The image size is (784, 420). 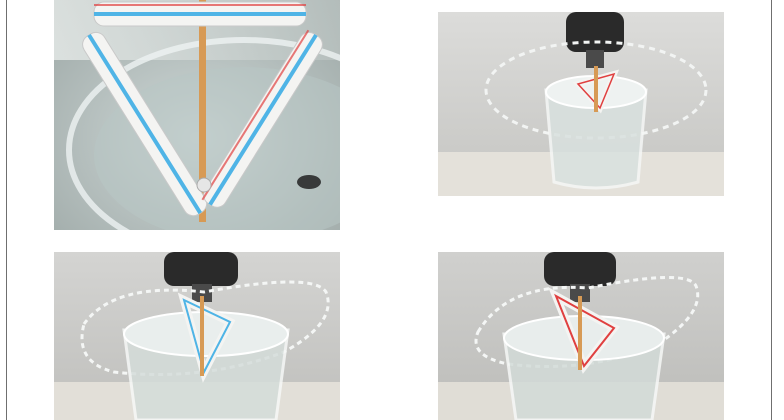 I want to click on straw-top, so click(x=200, y=14).